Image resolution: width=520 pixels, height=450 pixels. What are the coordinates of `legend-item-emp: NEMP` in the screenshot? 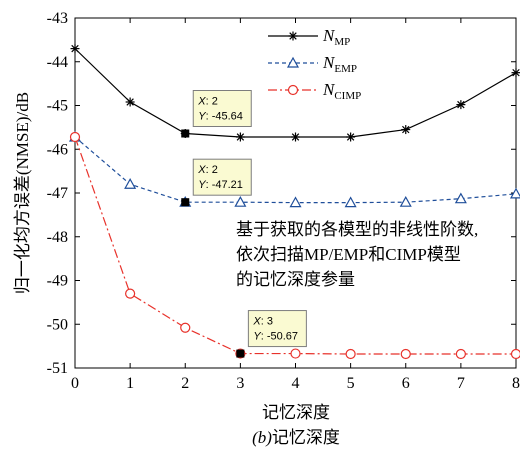 It's located at (312, 64).